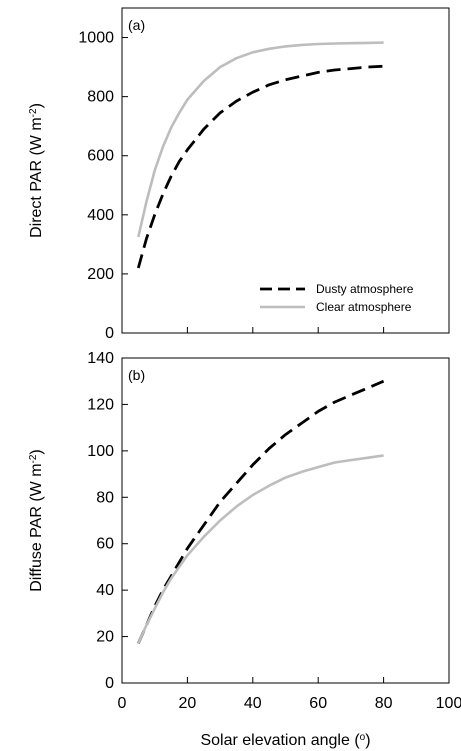  I want to click on y-tick-label-a: 200, so click(100, 274).